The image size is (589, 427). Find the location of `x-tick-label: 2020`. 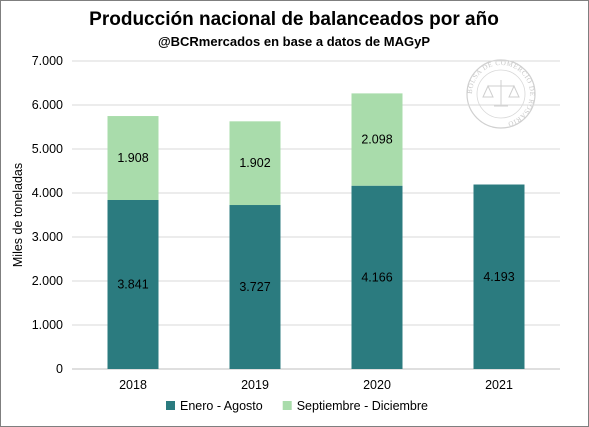

x-tick-label: 2020 is located at coordinates (377, 385).